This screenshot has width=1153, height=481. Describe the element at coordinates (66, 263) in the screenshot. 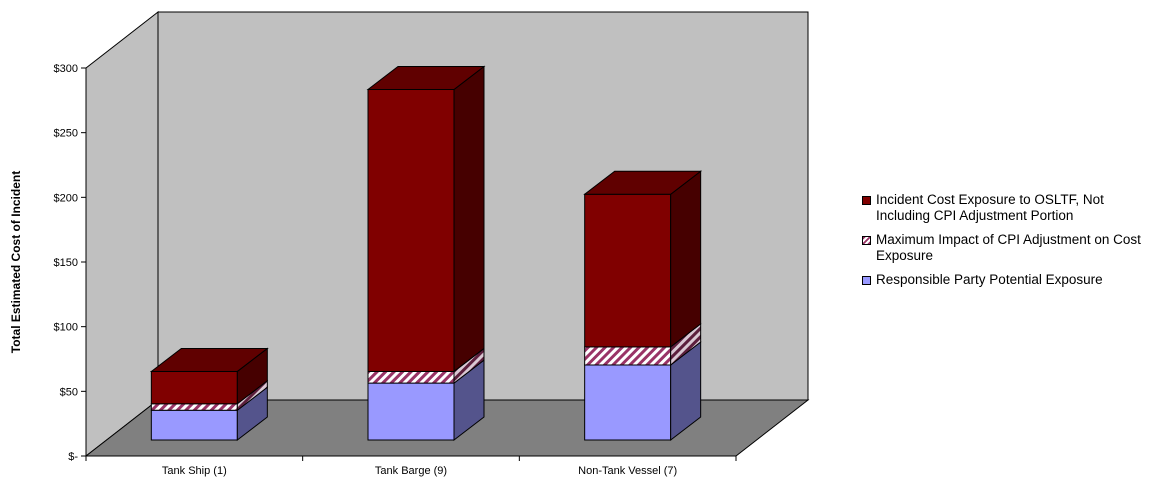

I see `y-tick-label: $150` at that location.